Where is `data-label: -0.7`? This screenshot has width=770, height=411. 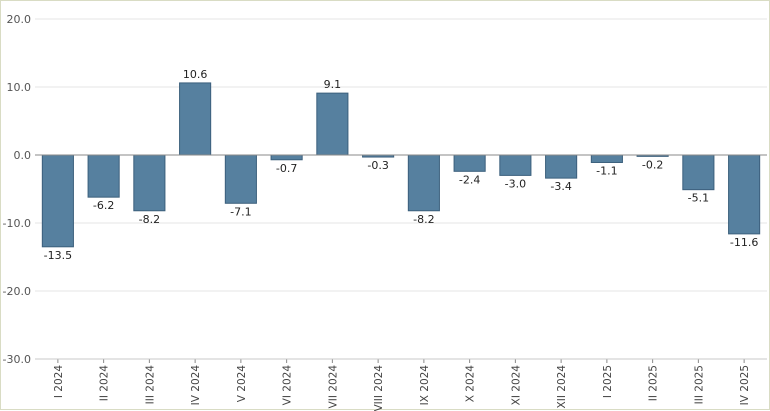 data-label: -0.7 is located at coordinates (286, 168).